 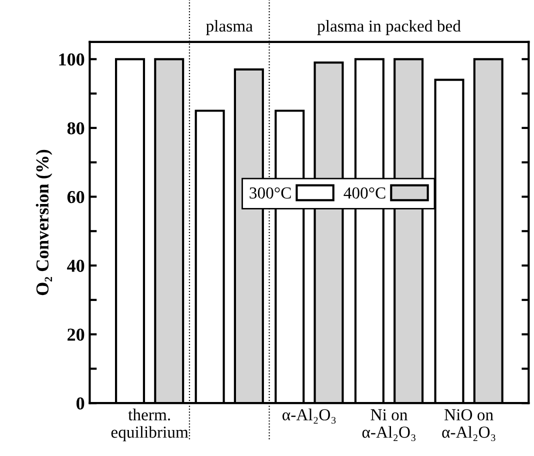 I want to click on y-tick-label: 40, so click(x=75, y=266).